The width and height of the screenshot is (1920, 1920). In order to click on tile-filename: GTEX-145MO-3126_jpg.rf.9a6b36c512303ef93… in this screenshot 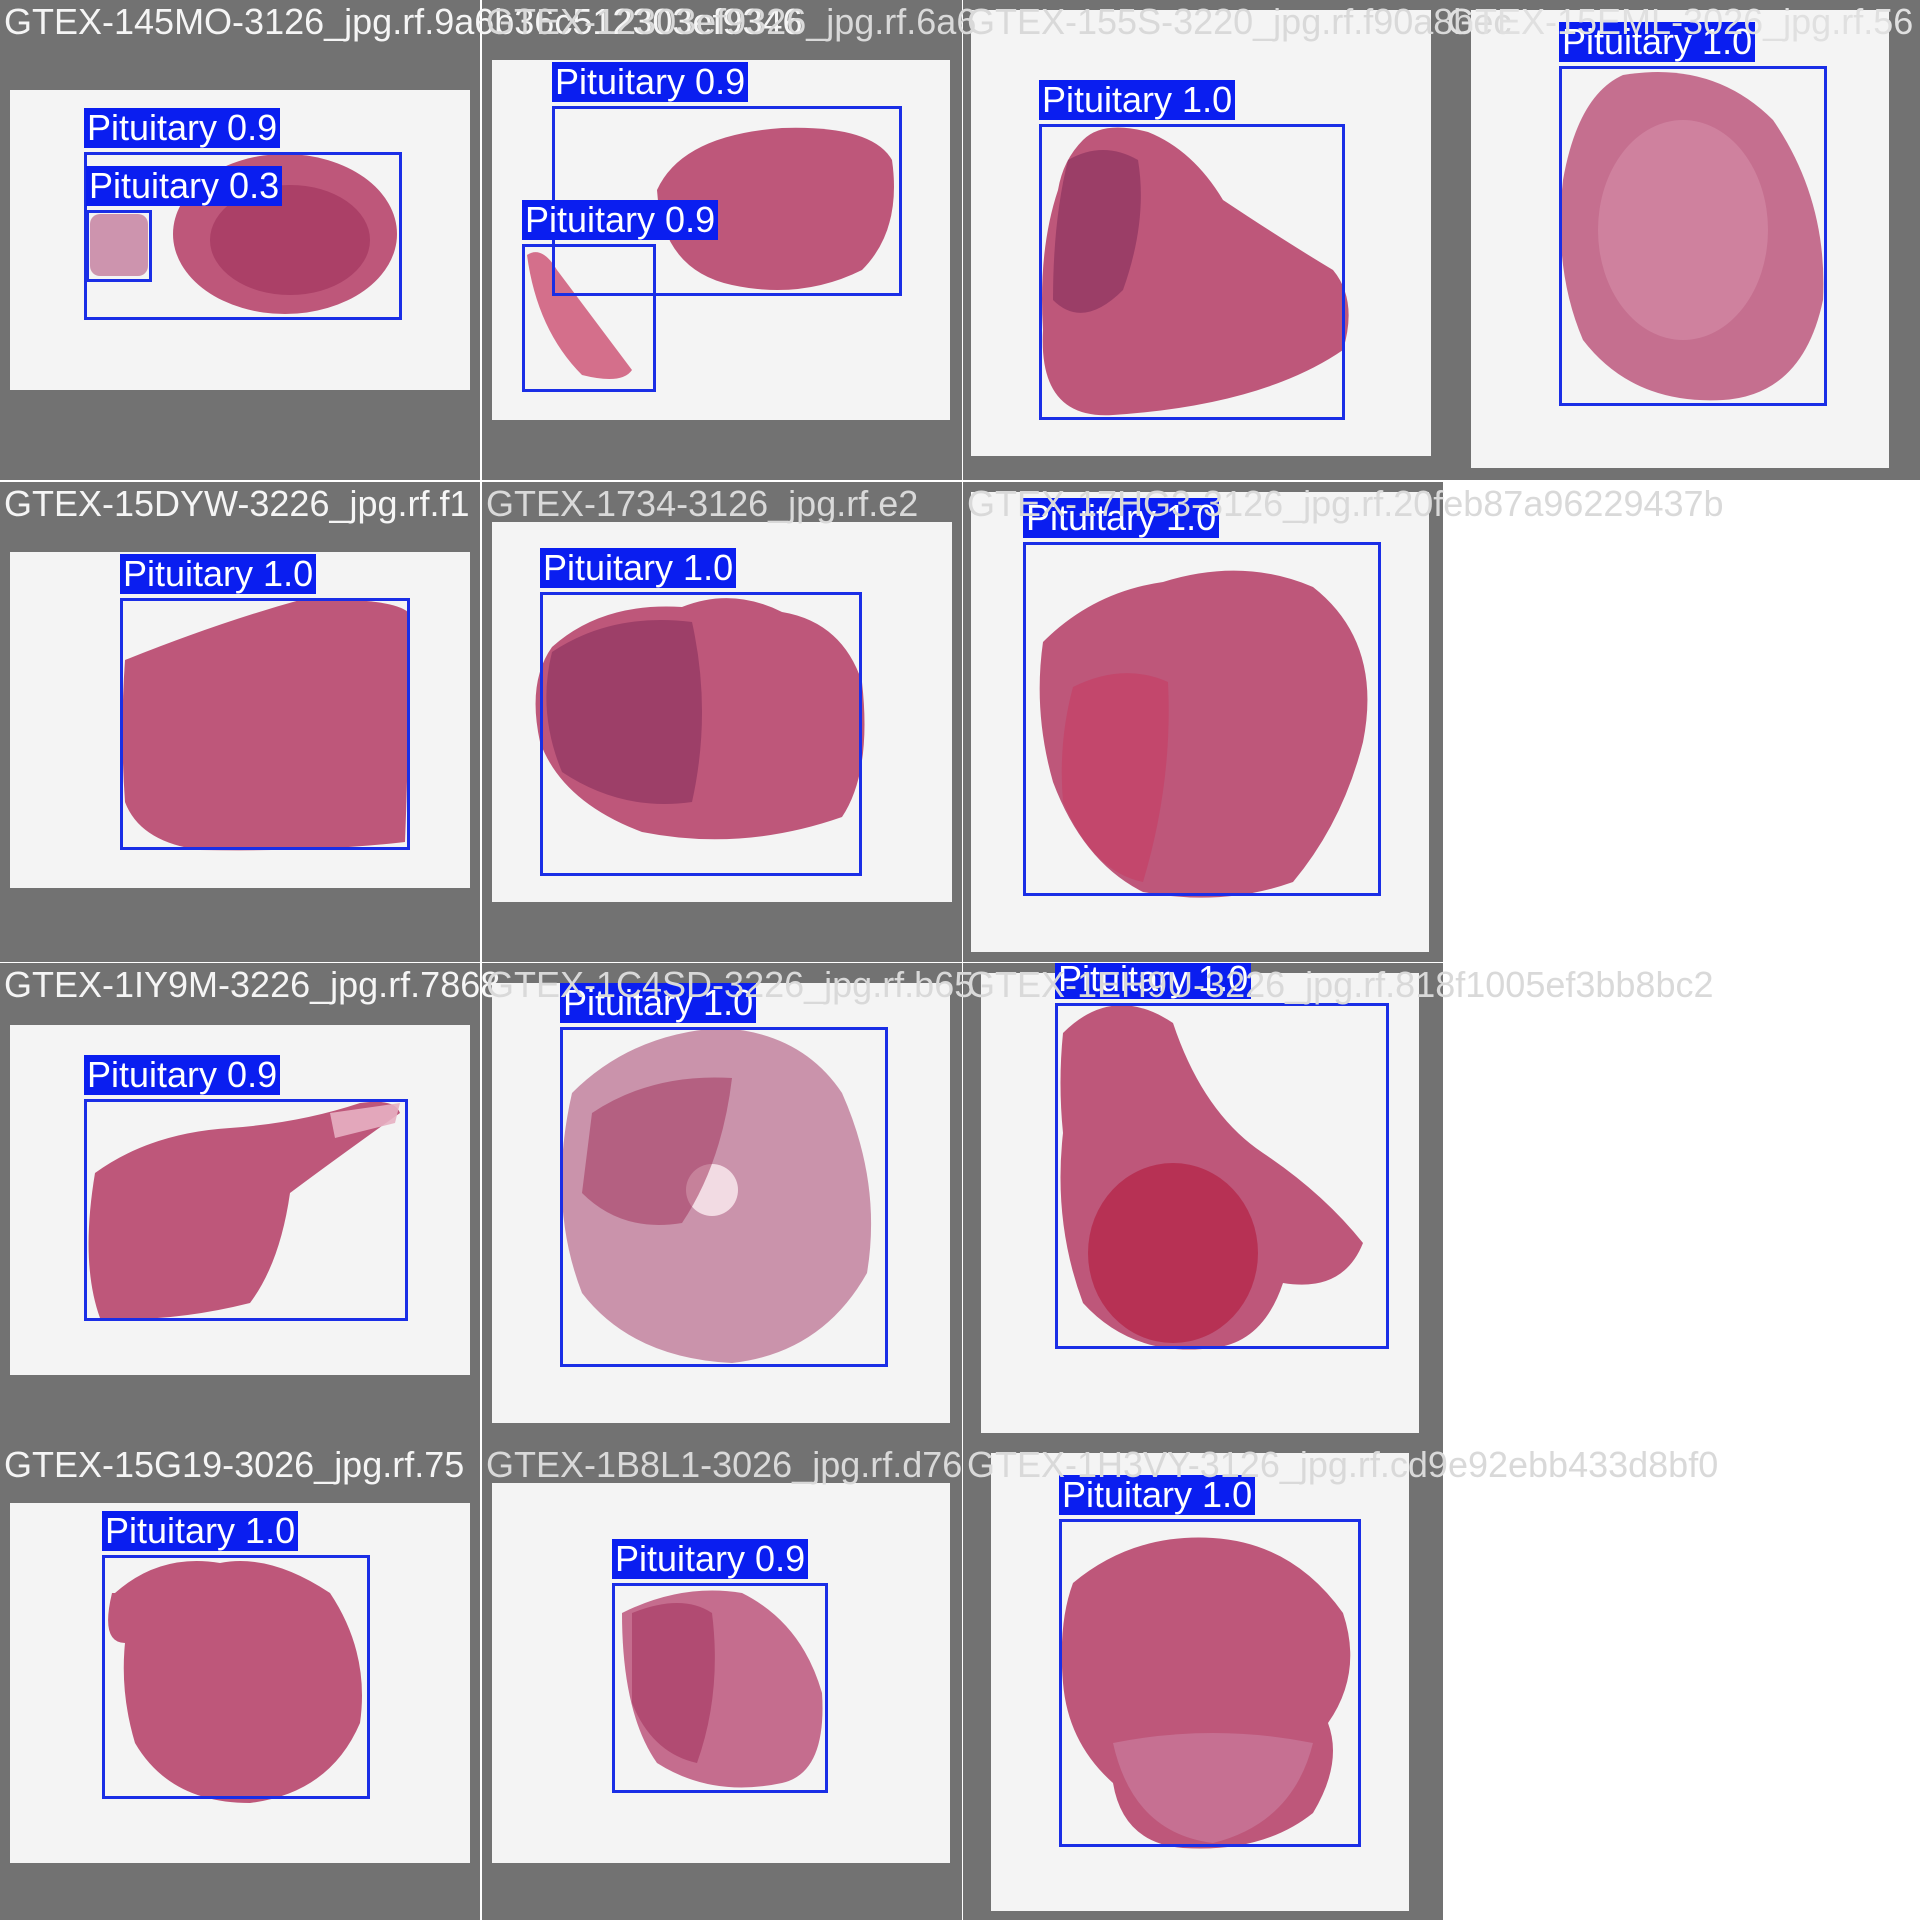, I will do `click(403, 21)`.